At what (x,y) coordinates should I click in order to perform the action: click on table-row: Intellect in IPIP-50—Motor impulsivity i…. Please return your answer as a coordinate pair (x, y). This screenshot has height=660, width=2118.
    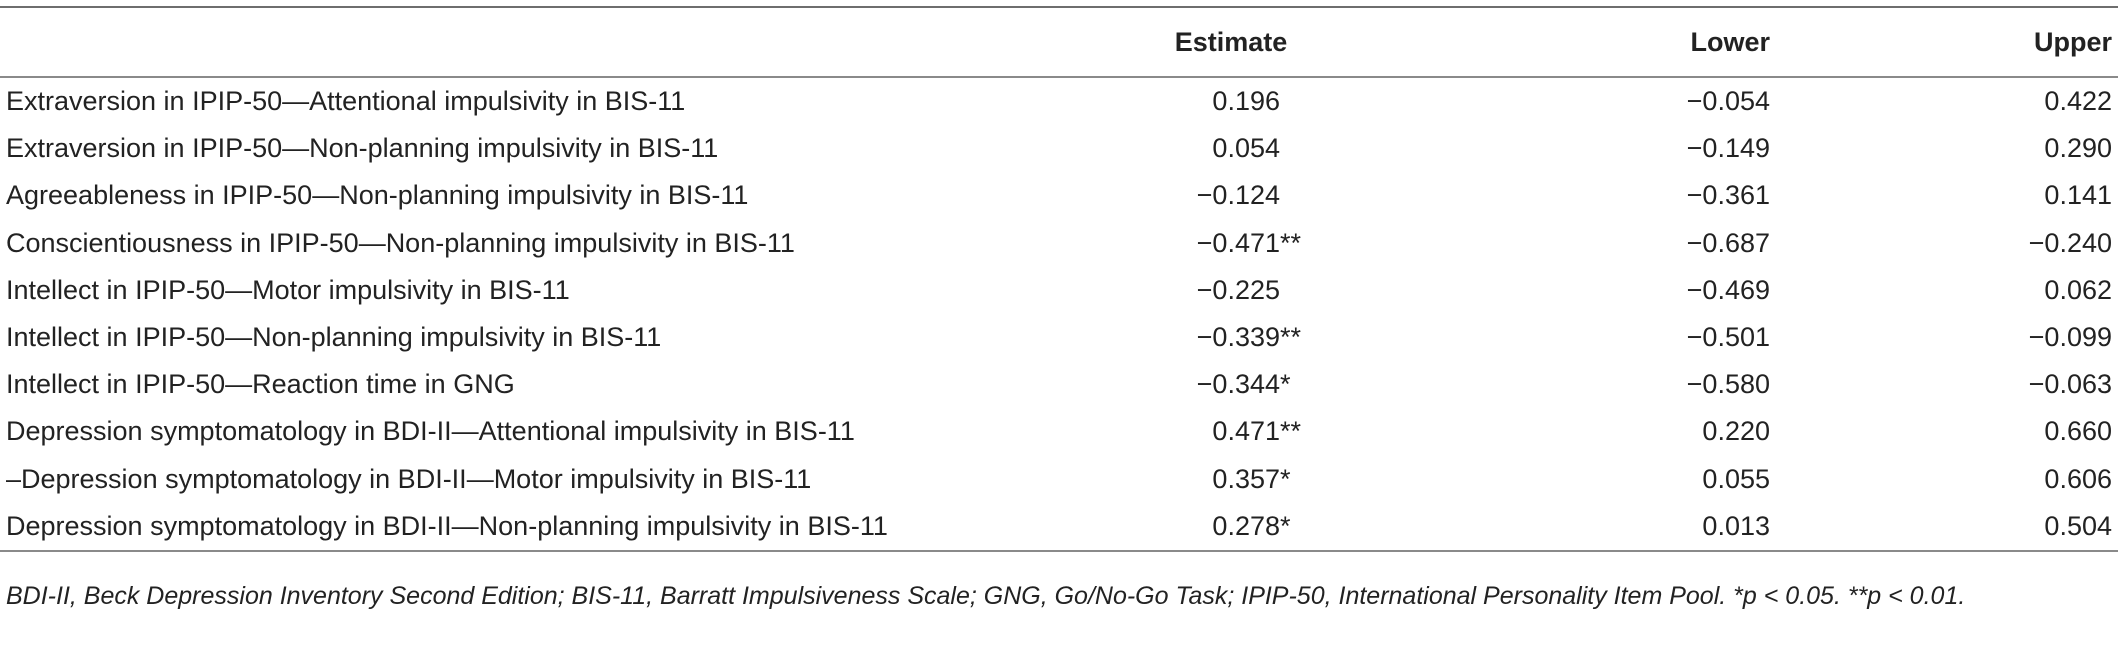
    Looking at the image, I should click on (1059, 290).